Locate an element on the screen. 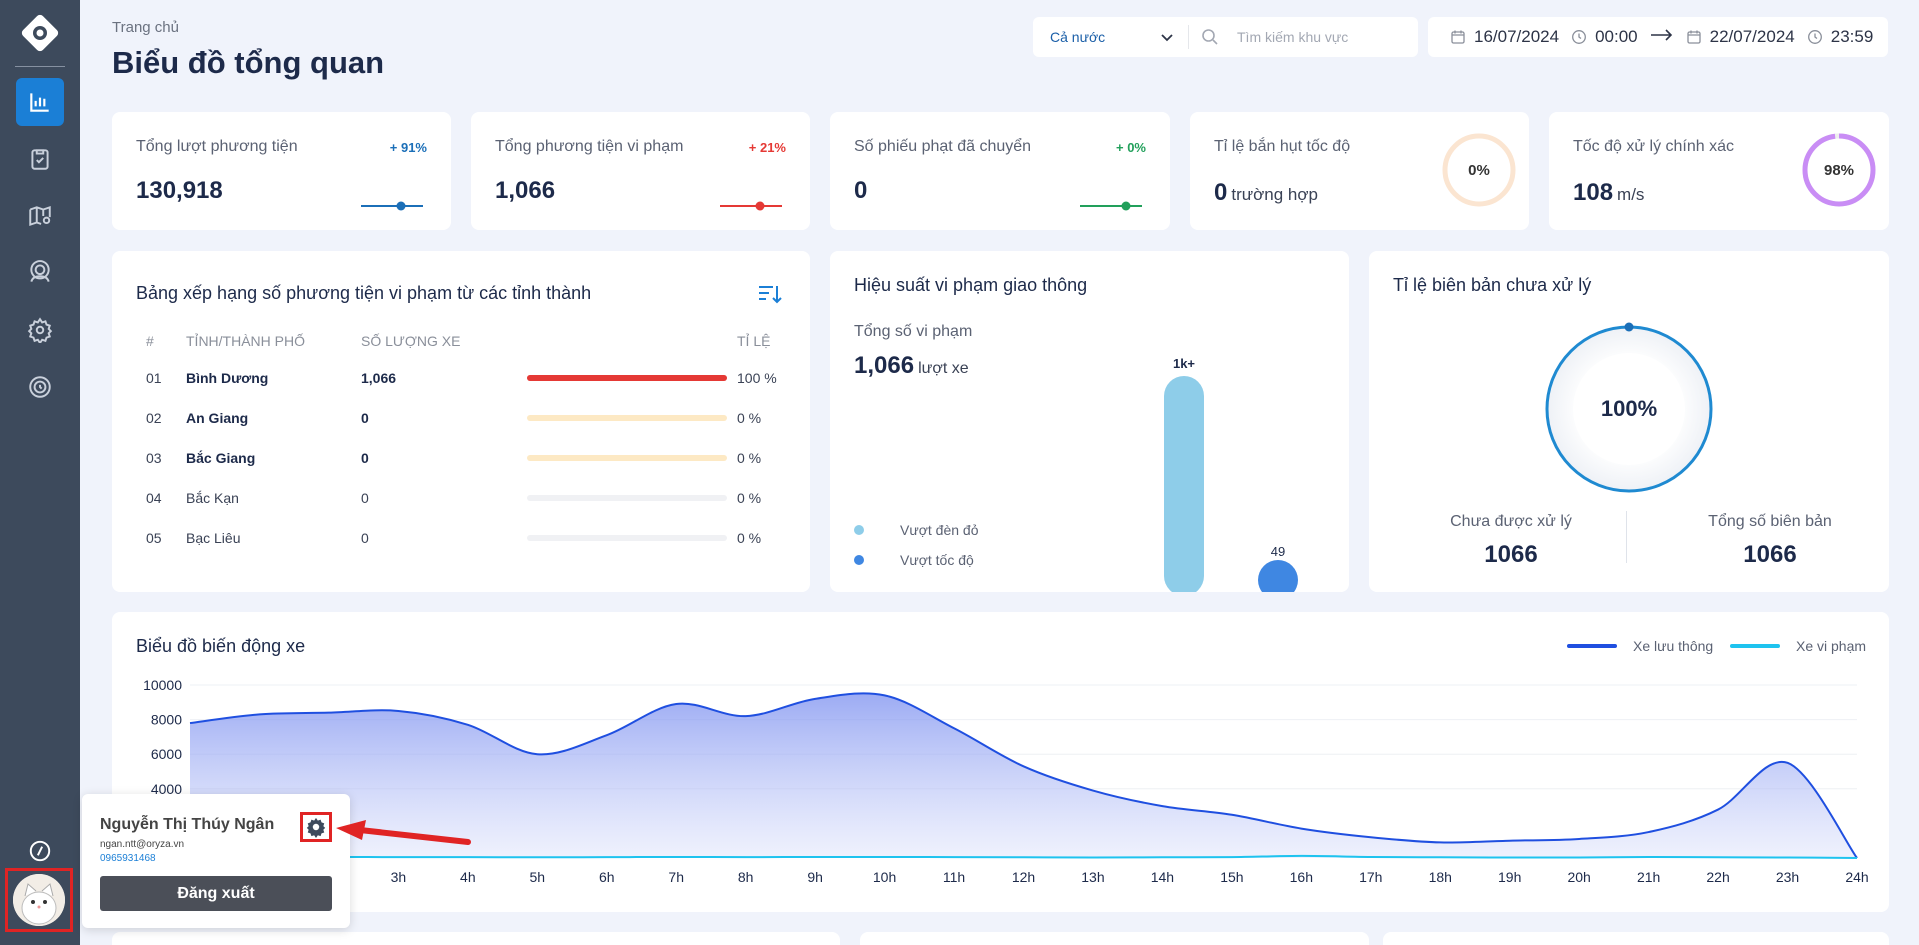  stat-number: 108 is located at coordinates (1593, 192).